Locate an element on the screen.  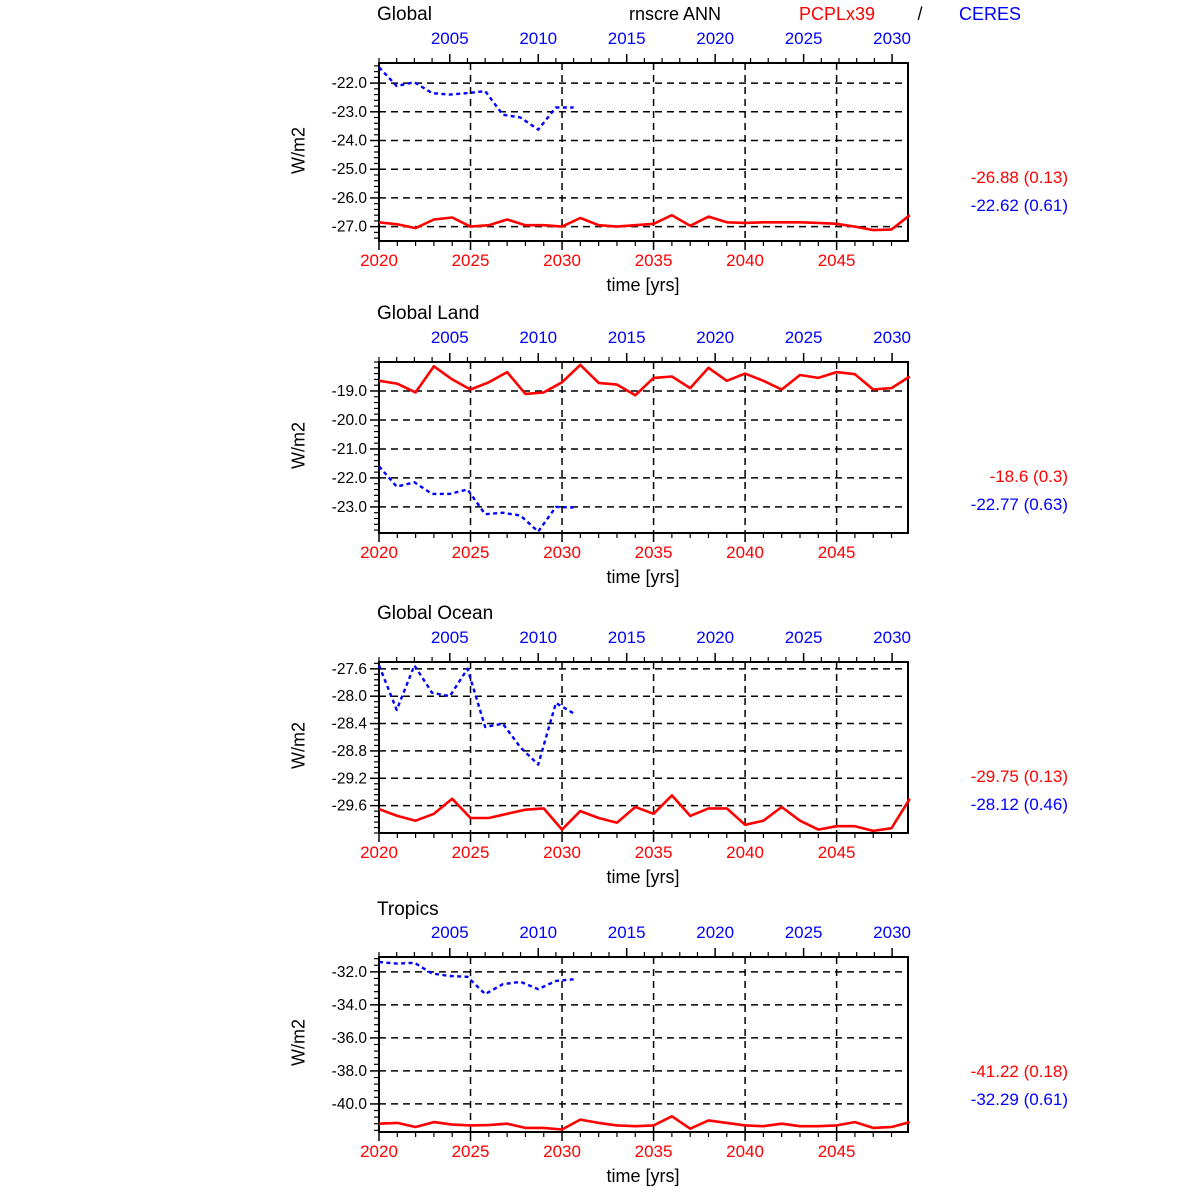
y-tick-label: -28.8 is located at coordinates (349, 751).